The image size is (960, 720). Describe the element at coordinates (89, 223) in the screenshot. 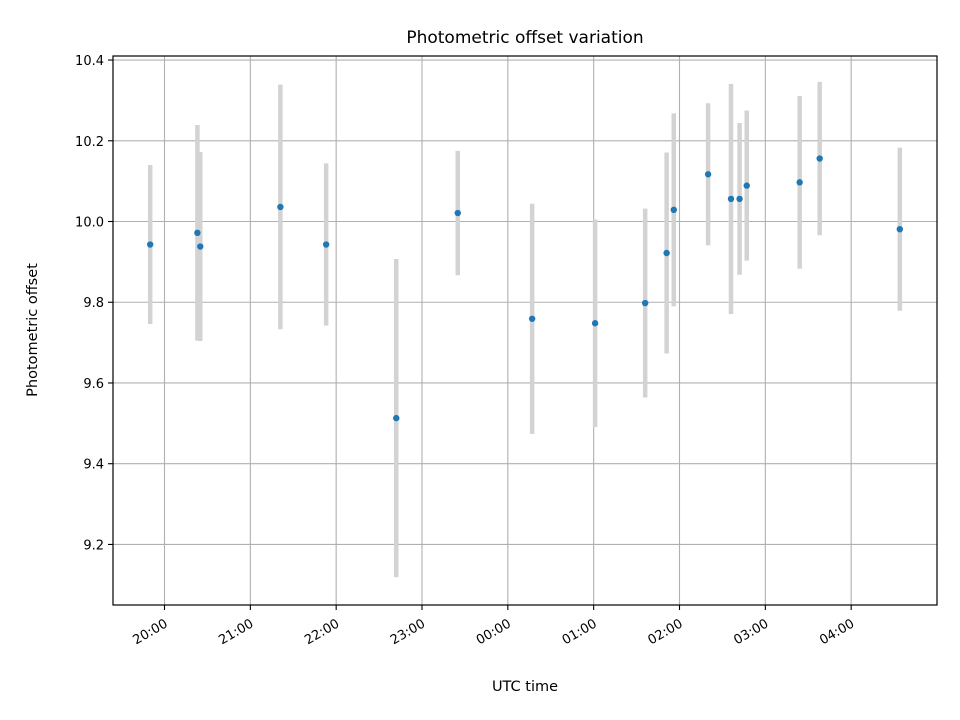

I see `y-tick-label: 10.0` at that location.